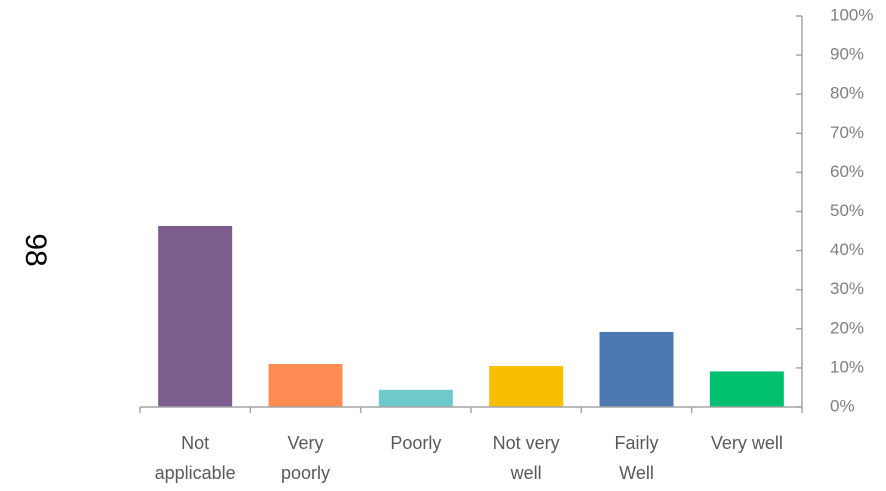 The image size is (886, 491). I want to click on y-tick-label: 0%, so click(842, 405).